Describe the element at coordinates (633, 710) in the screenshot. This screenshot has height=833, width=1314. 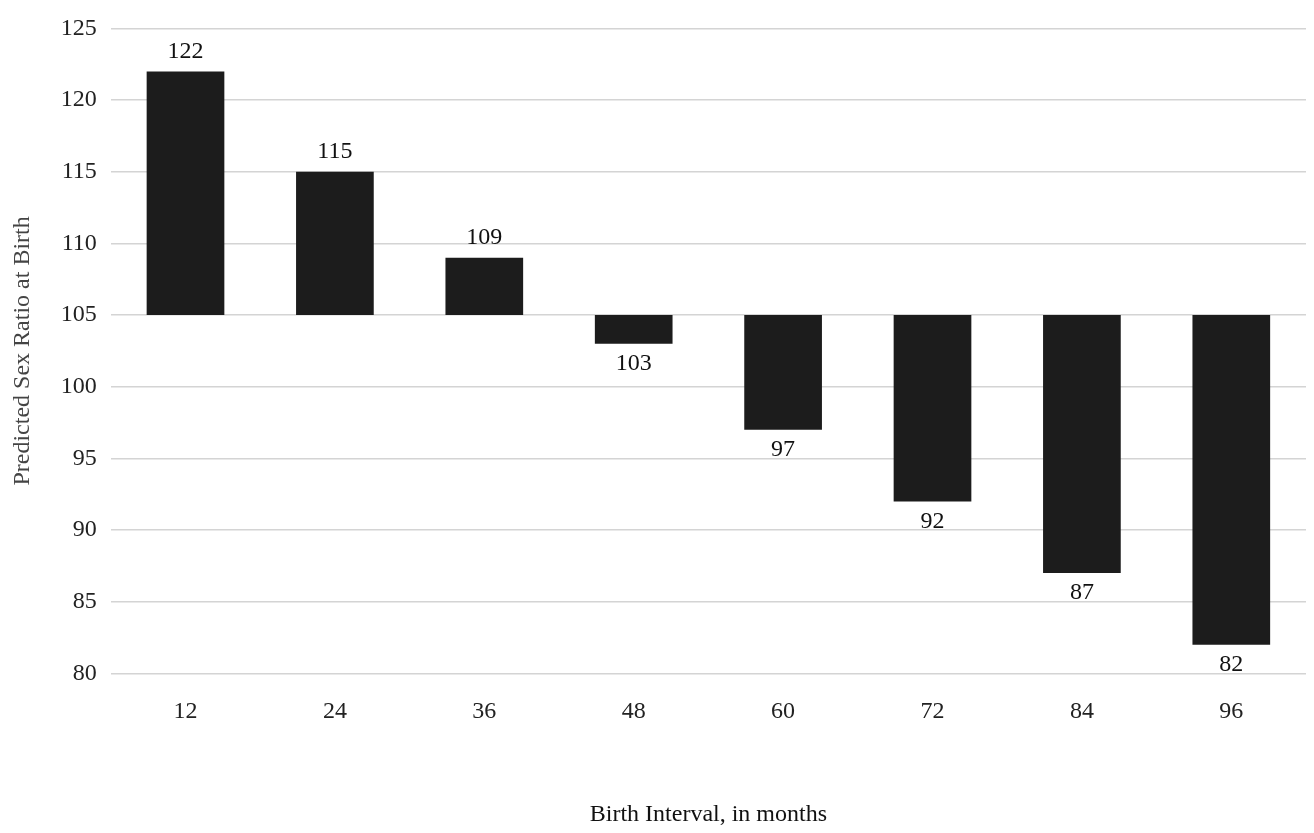
I see `x-tick-label: 48` at that location.